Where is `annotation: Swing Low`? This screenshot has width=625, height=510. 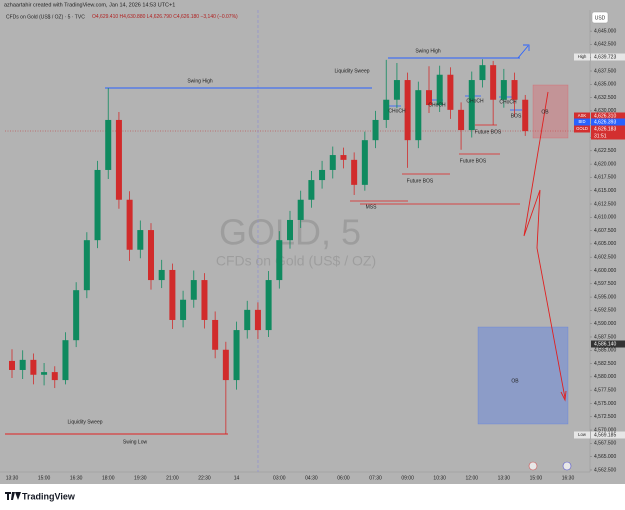
annotation: Swing Low is located at coordinates (135, 442).